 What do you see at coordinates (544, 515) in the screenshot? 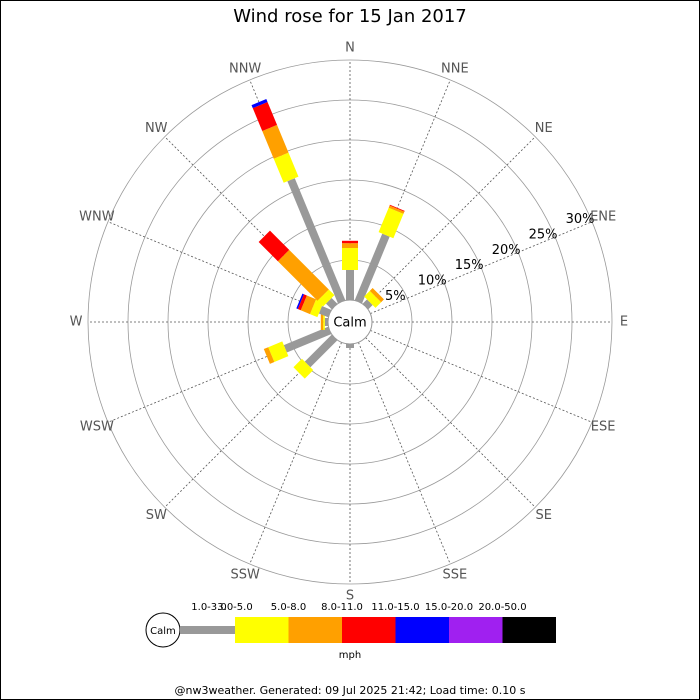
I see `direction-label: SE` at bounding box center [544, 515].